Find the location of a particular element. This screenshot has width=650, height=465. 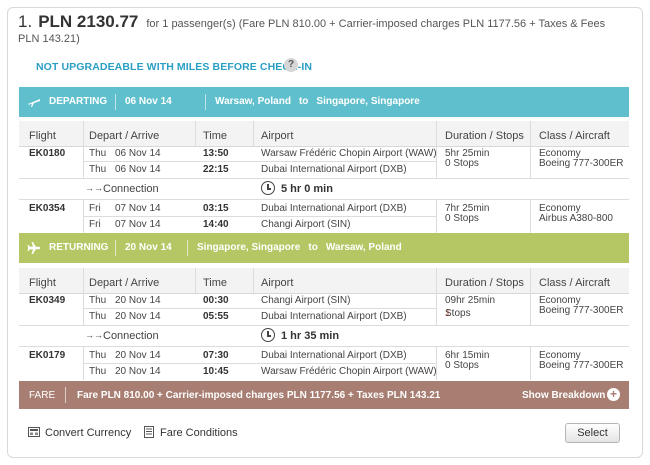

arrive-date: 06 Nov 14 is located at coordinates (138, 169).